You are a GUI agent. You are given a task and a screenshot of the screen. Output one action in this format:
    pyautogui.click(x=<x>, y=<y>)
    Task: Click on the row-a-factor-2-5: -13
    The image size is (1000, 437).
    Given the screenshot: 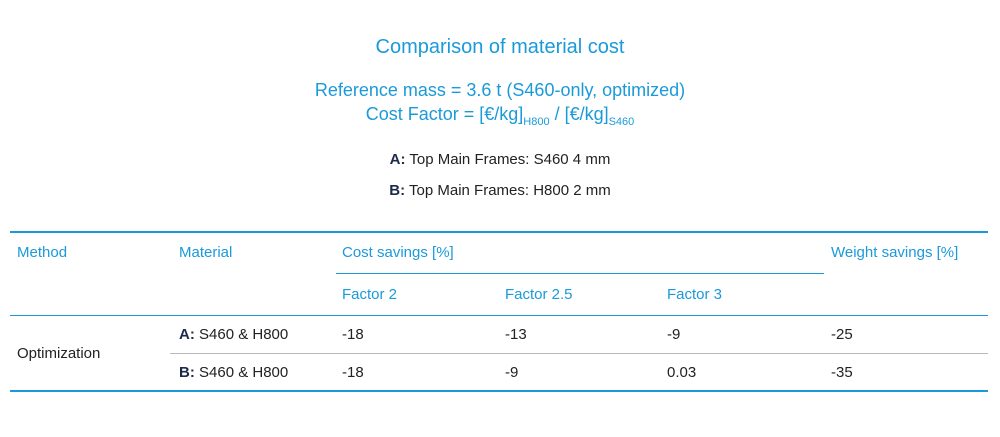 What is the action you would take?
    pyautogui.click(x=516, y=334)
    